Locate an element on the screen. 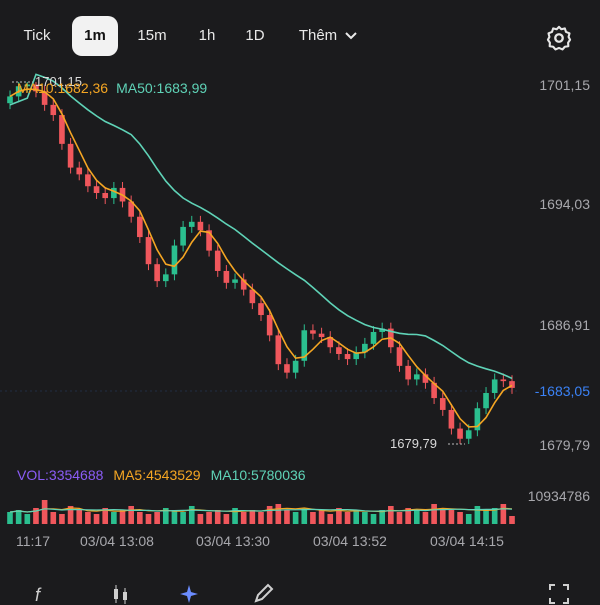 Image resolution: width=600 pixels, height=605 pixels. chevron-down-icon is located at coordinates (351, 36).